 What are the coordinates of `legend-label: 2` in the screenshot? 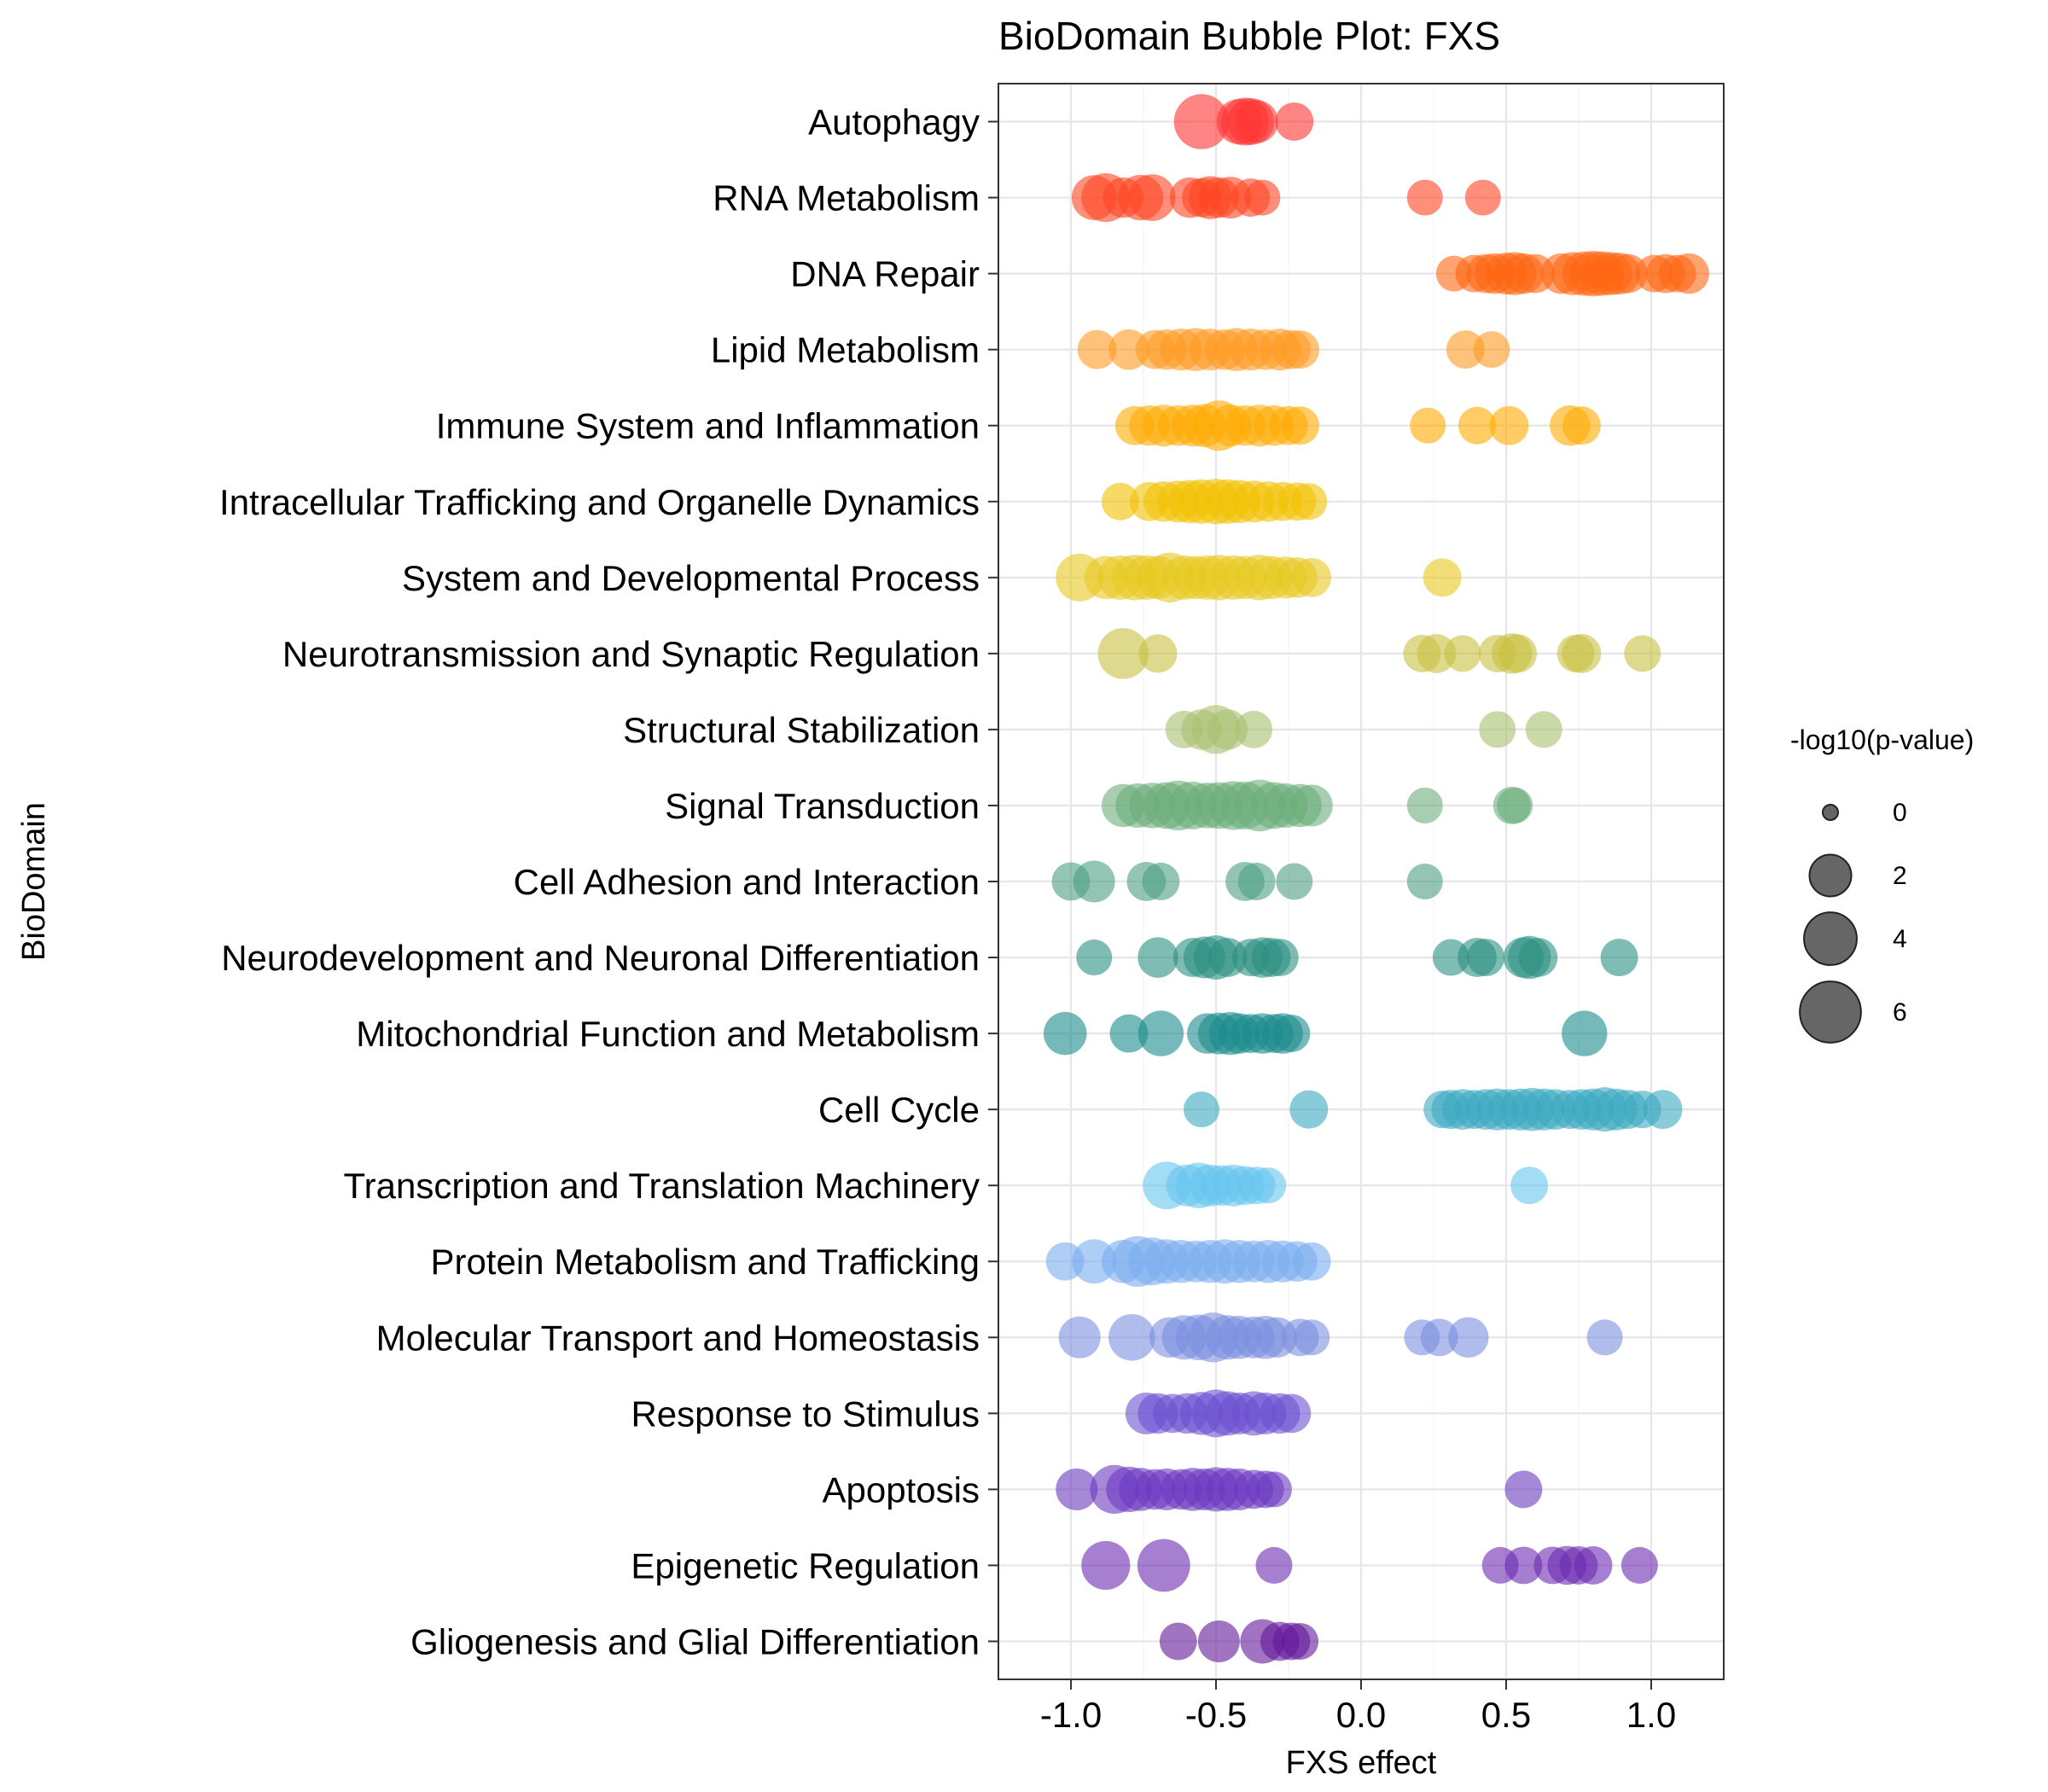 It's located at (1900, 876).